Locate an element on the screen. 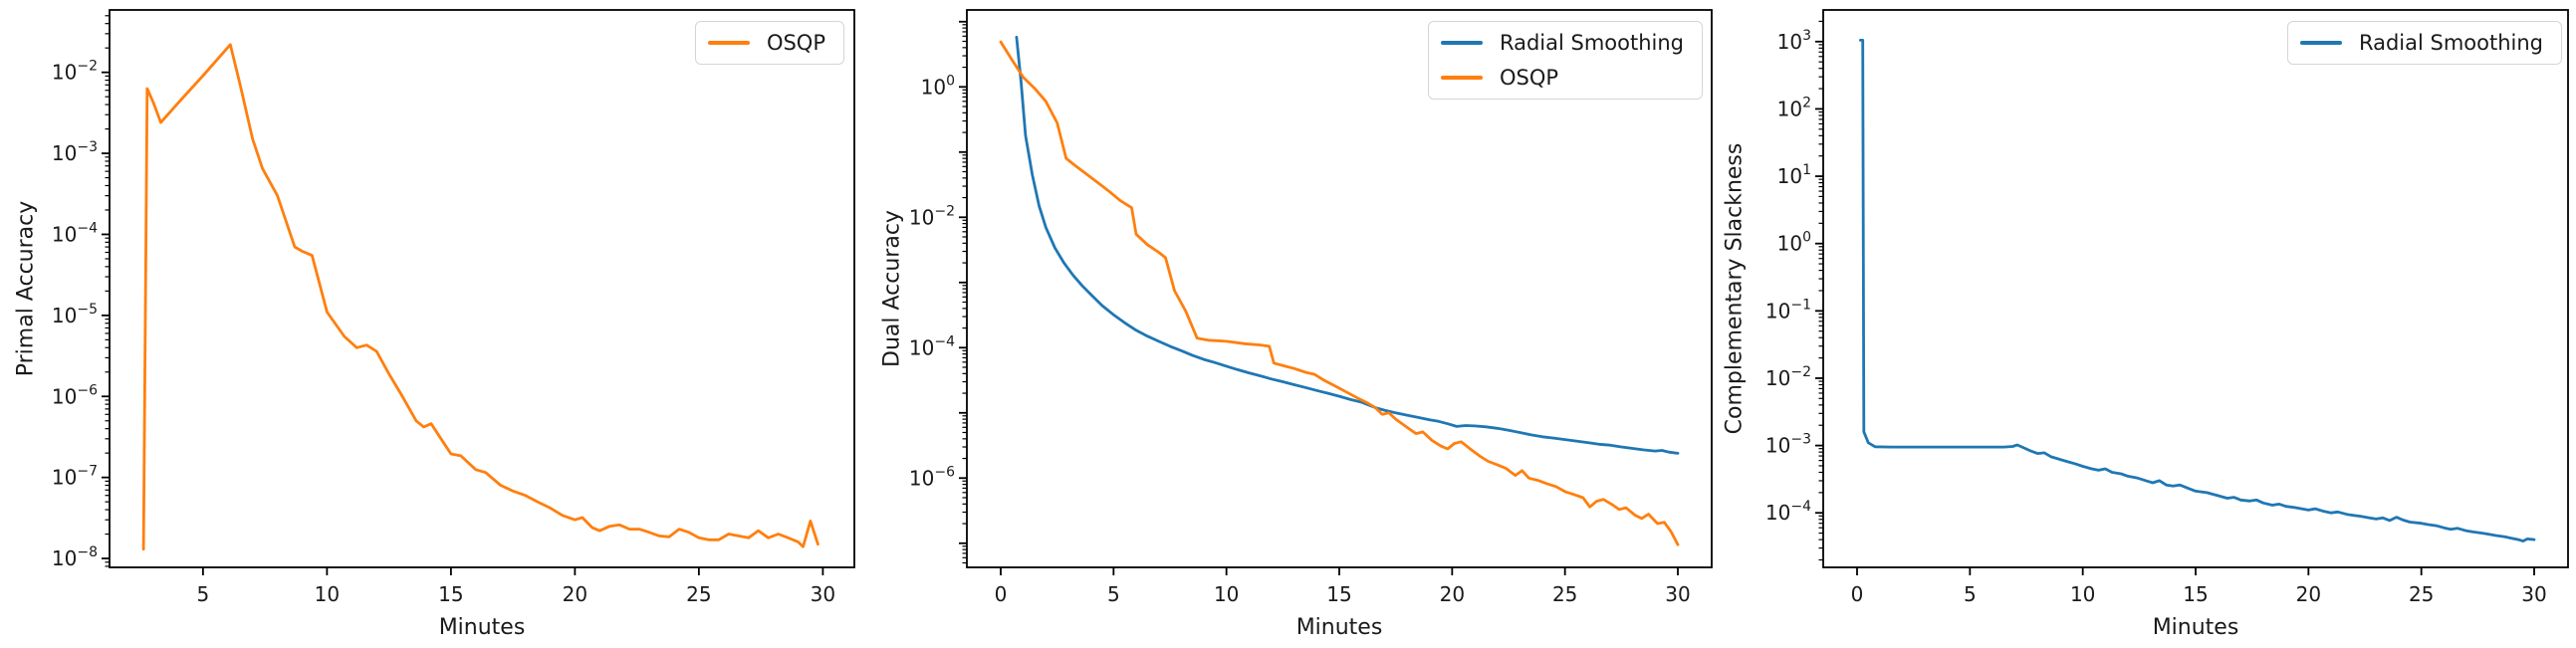 This screenshot has height=648, width=2576. legend-box: Radial Smoothing is located at coordinates (2424, 43).